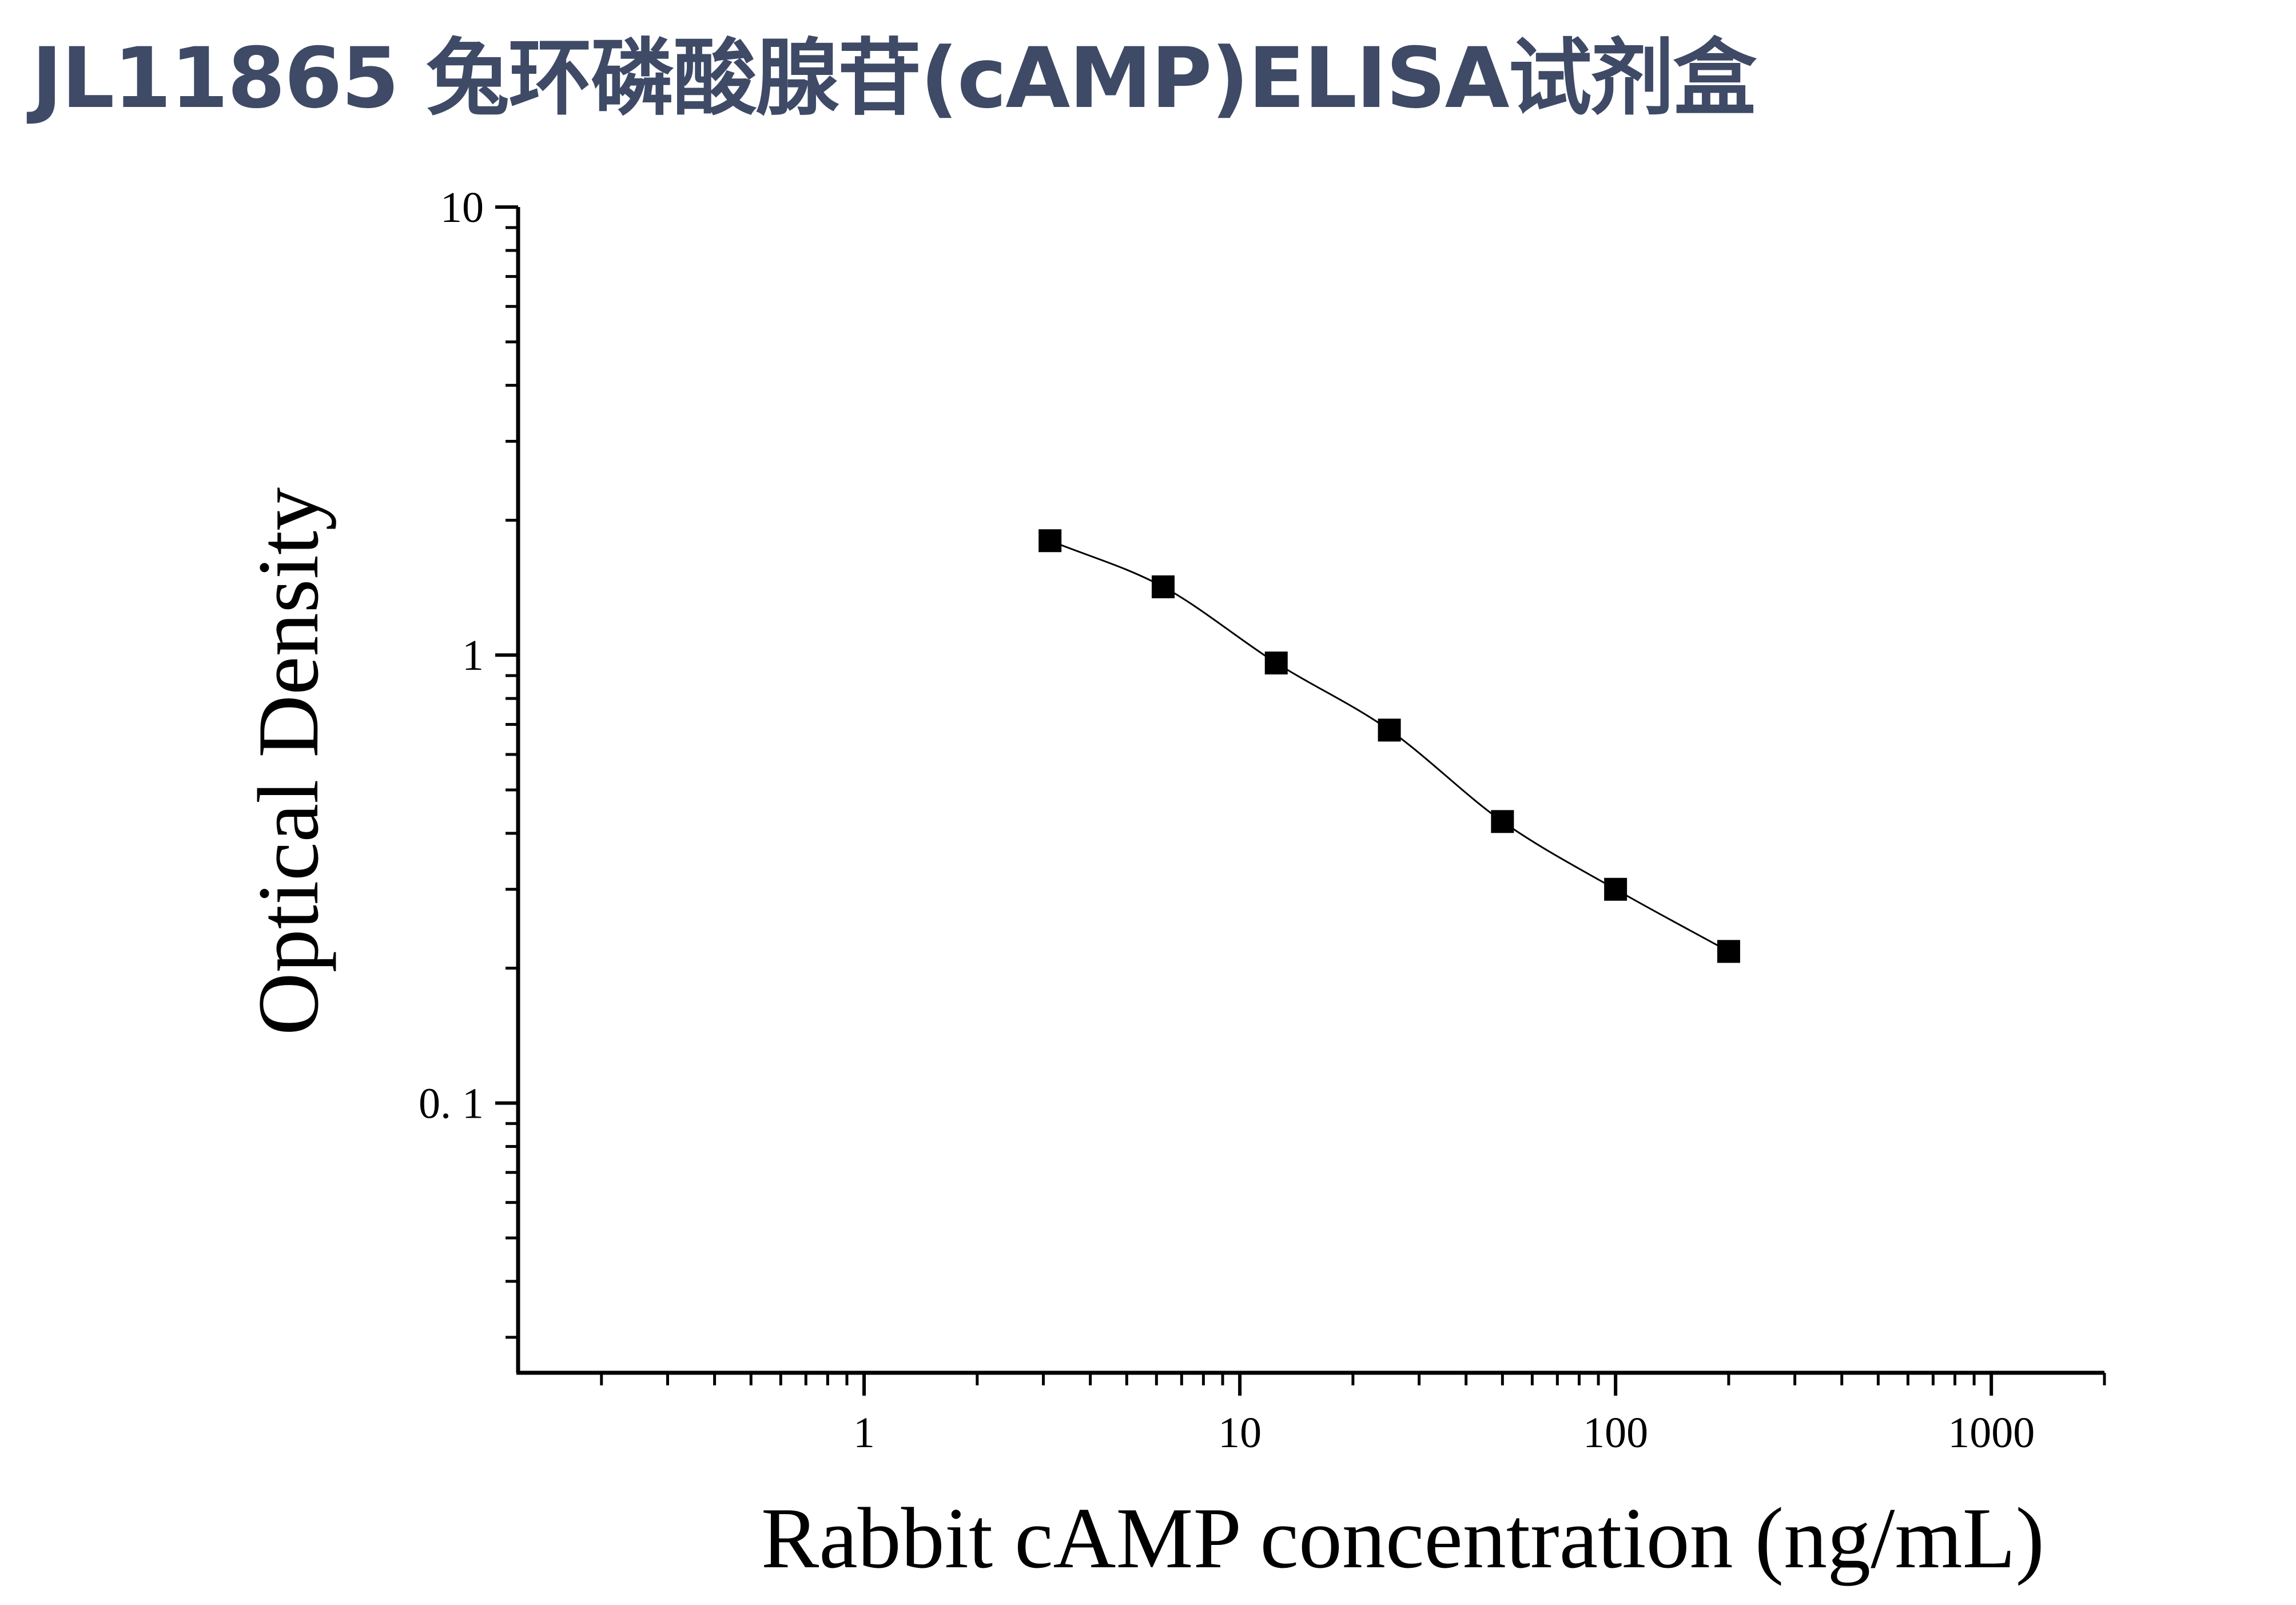 Image resolution: width=2296 pixels, height=1605 pixels. Describe the element at coordinates (1991, 1433) in the screenshot. I see `x-tick-label: 1000` at that location.